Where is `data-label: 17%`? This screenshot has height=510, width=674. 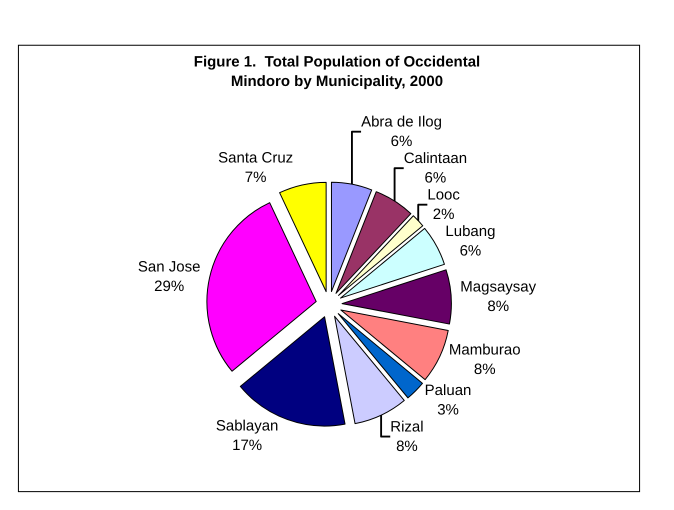
data-label: 17% is located at coordinates (247, 445).